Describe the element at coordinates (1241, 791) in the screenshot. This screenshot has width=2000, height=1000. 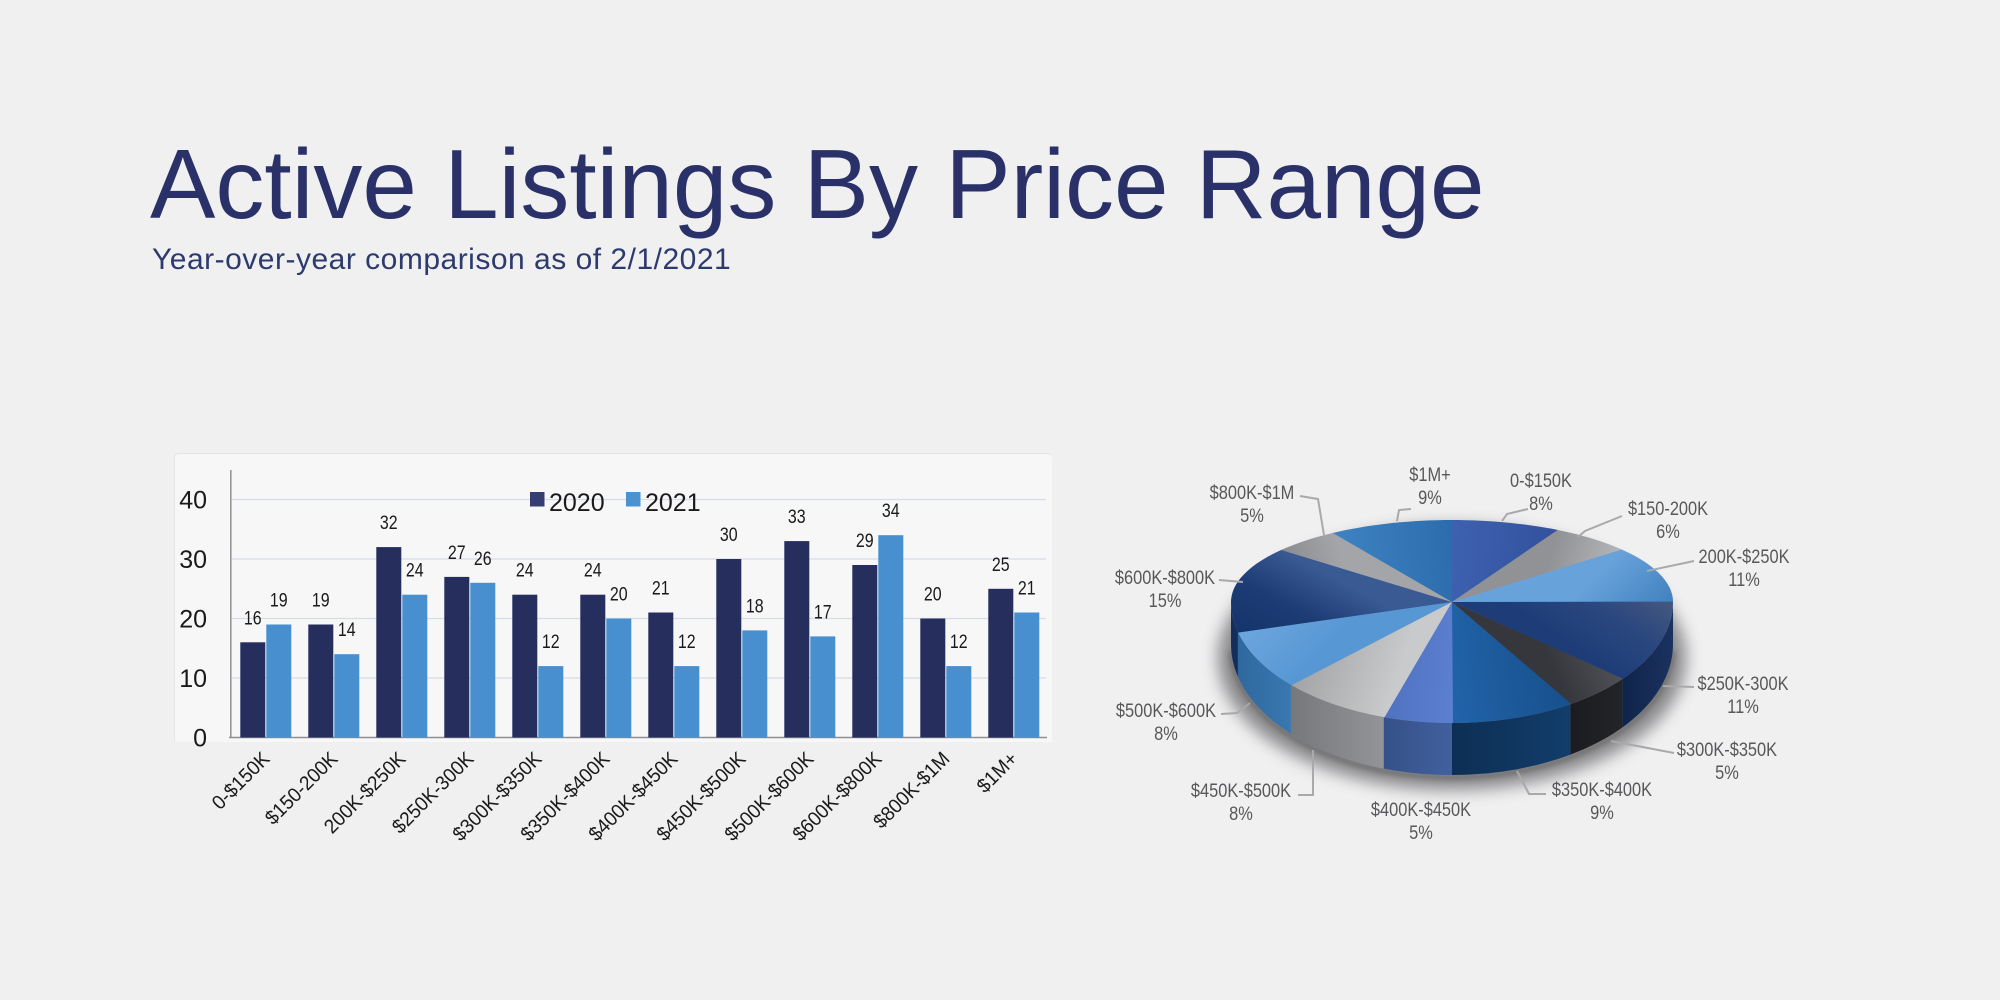
I see `svg-text: $450K-$500K` at that location.